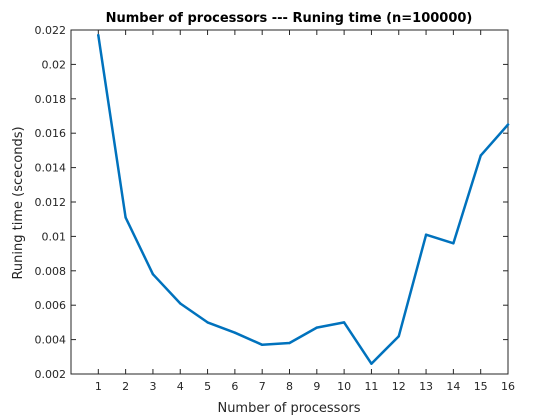  Describe the element at coordinates (51, 305) in the screenshot. I see `y-tick-label: 0.006` at that location.